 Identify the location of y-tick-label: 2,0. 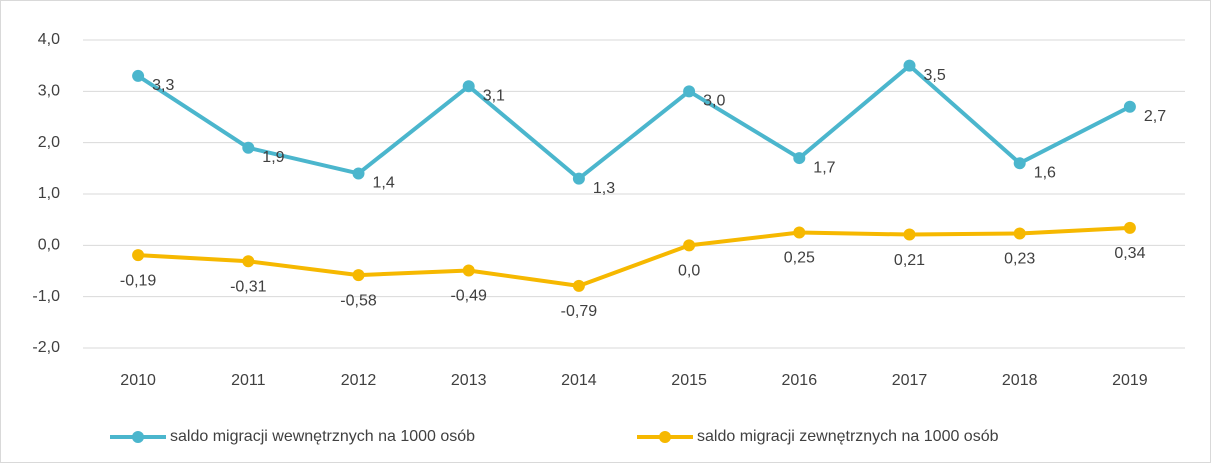
(49, 142).